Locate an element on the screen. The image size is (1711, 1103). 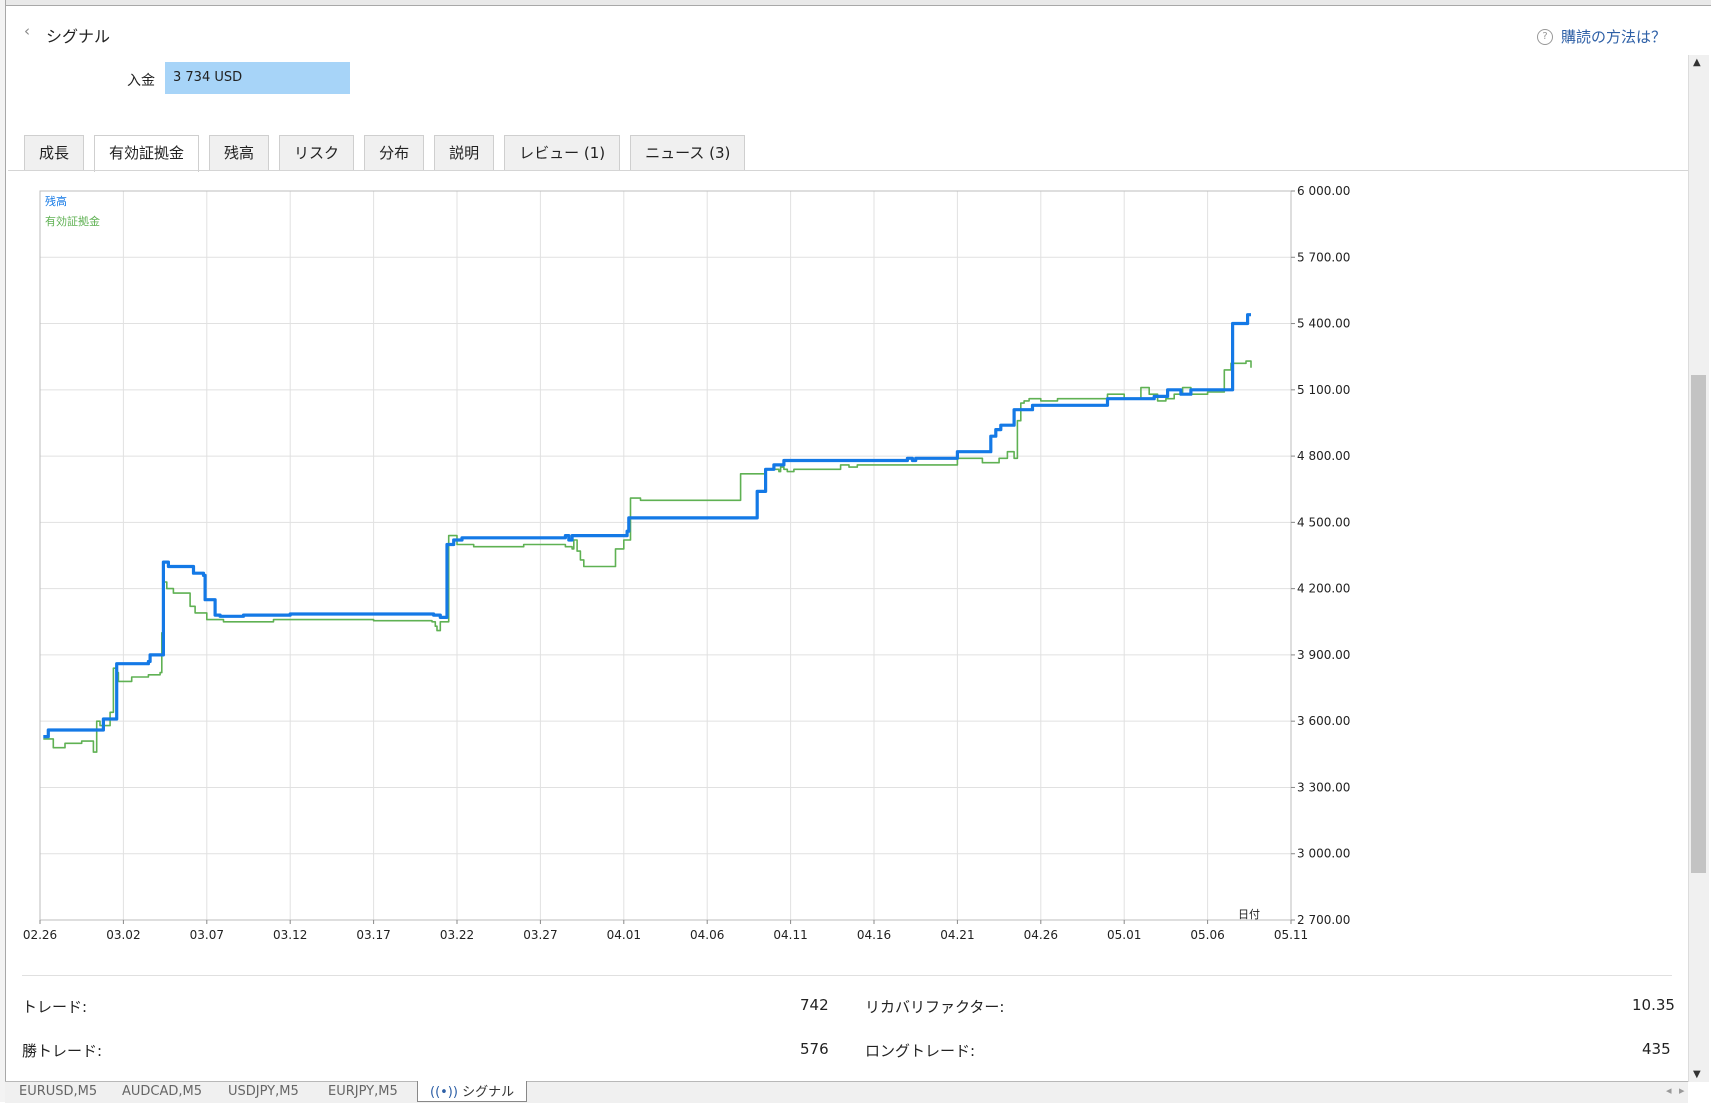
stat-recovery-label: リカバリファクター: is located at coordinates (935, 1007).